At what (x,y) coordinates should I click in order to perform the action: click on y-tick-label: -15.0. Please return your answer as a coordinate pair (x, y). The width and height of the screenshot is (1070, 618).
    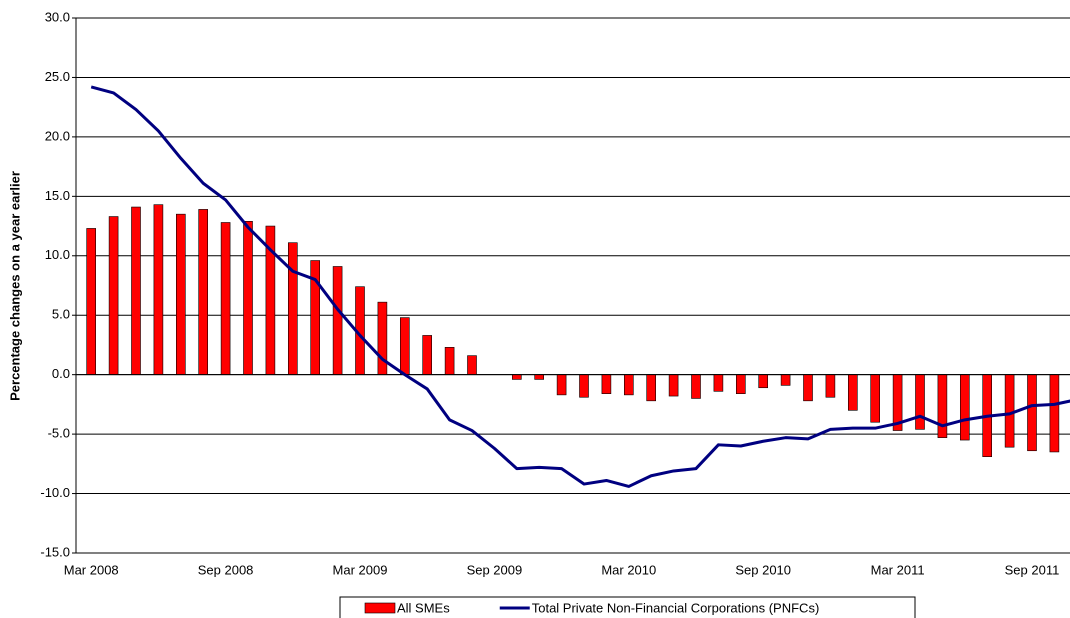
    Looking at the image, I should click on (55, 551).